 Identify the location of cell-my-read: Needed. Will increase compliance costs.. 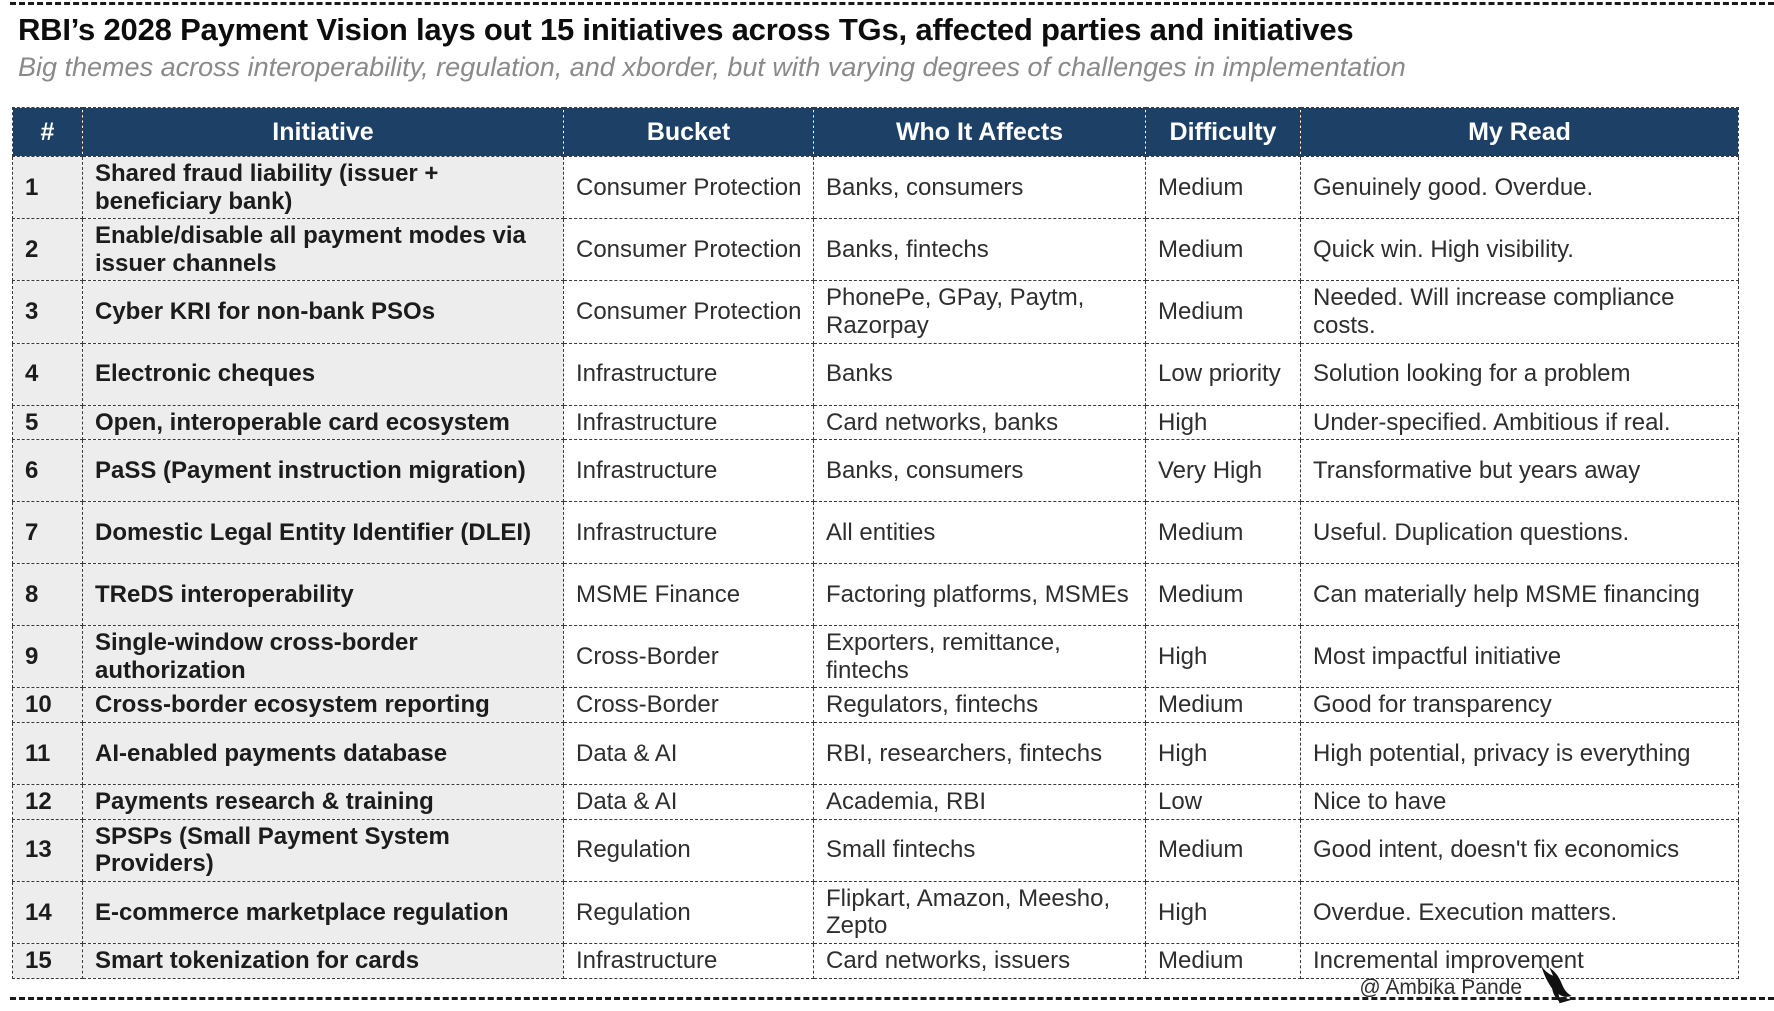
(1519, 312).